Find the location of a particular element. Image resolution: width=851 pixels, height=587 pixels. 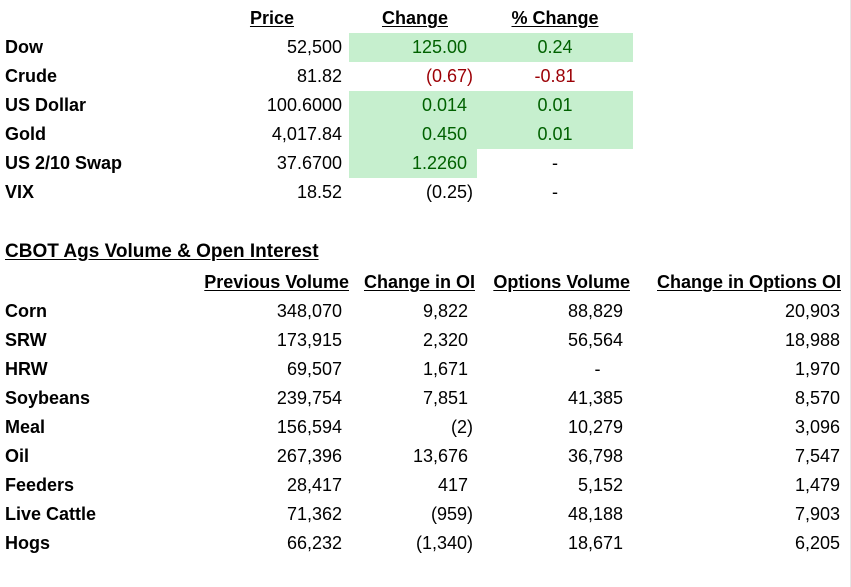

change-oi-cell: (2) is located at coordinates (462, 427).